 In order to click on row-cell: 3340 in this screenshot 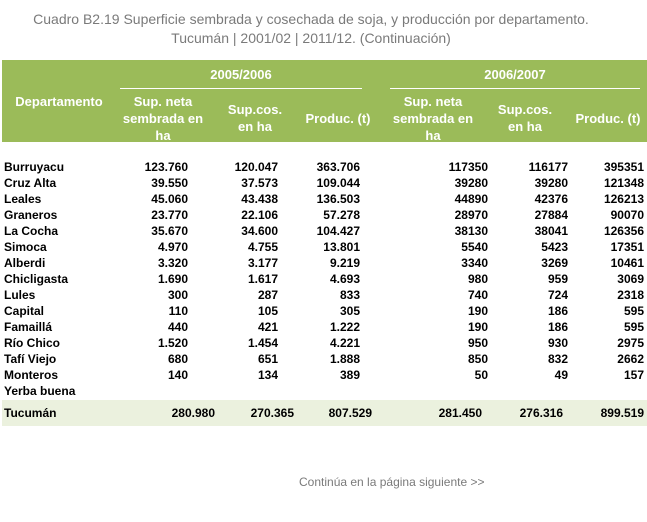, I will do `click(474, 263)`.